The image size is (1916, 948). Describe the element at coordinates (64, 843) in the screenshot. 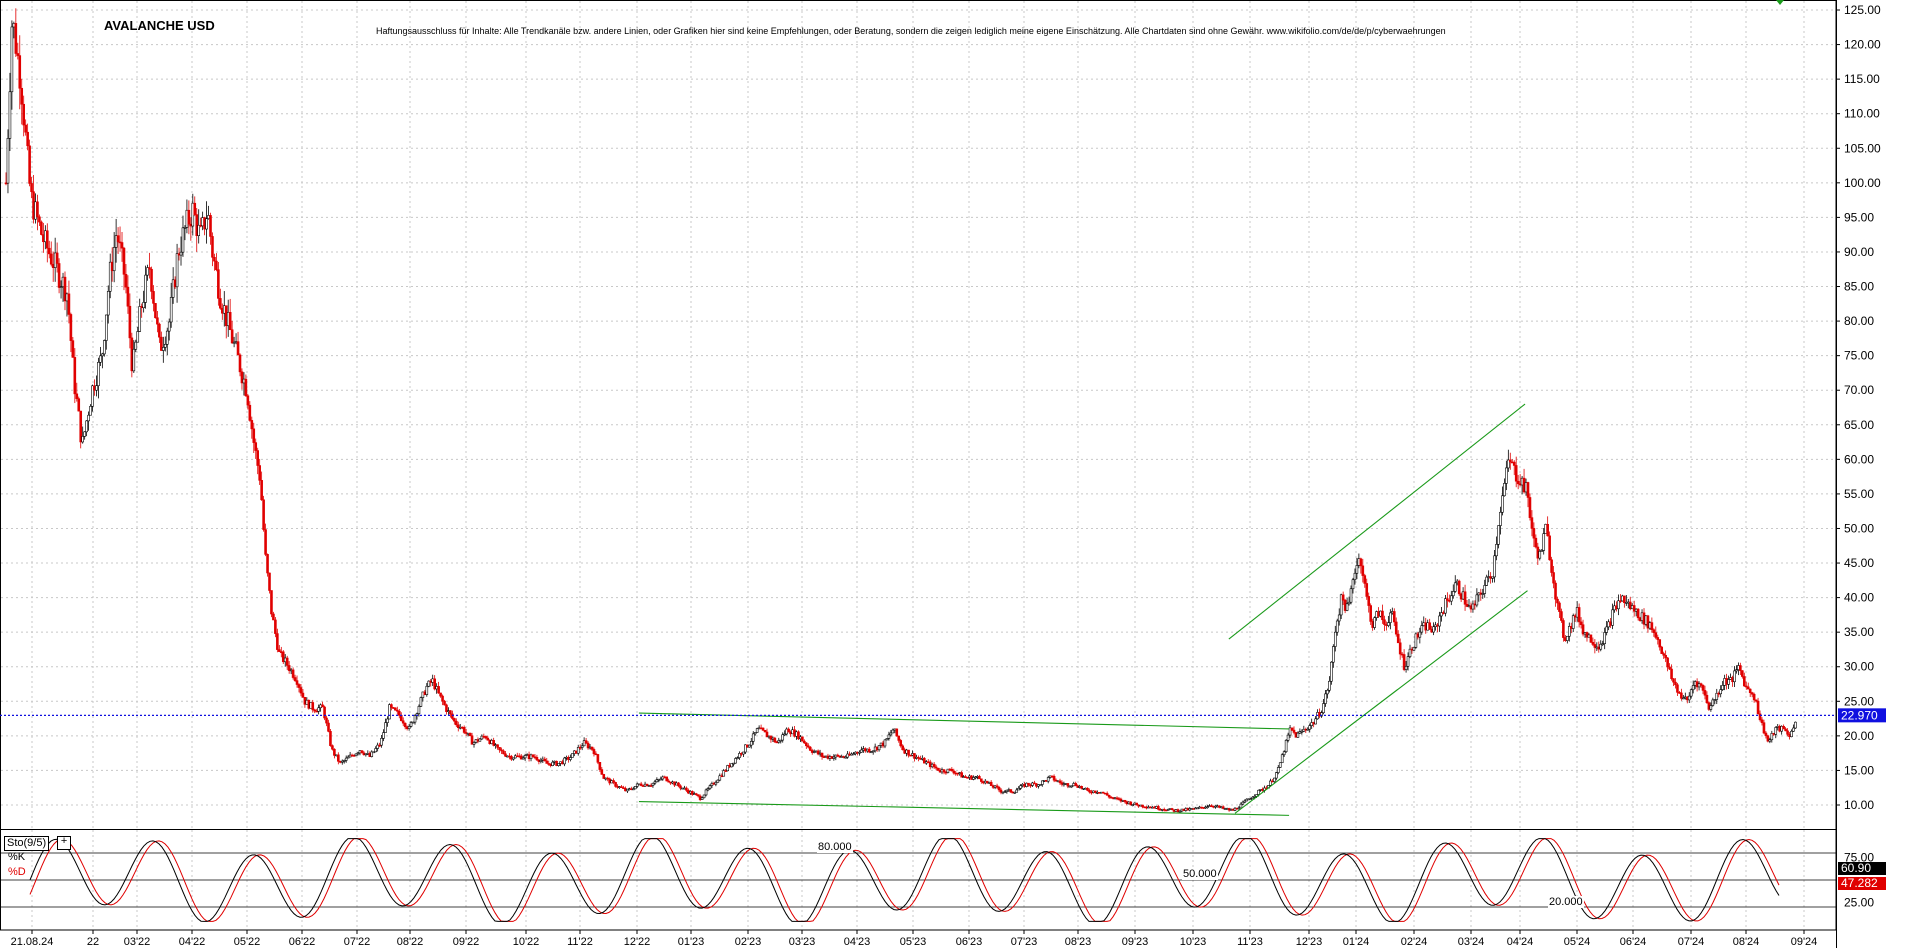

I see `expand-icon: +` at that location.